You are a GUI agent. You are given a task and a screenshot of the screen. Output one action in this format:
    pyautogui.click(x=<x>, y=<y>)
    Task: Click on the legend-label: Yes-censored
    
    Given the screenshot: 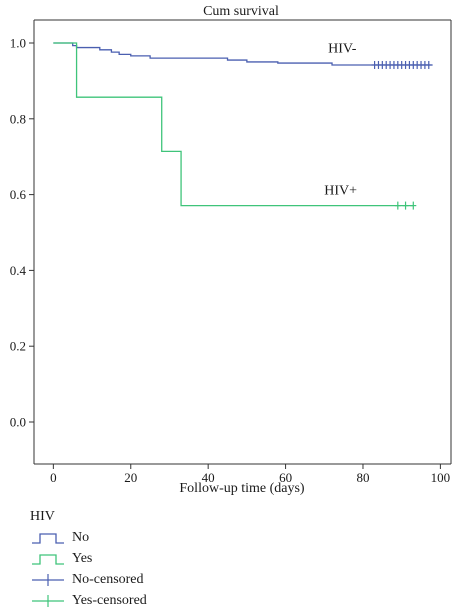 What is the action you would take?
    pyautogui.click(x=109, y=600)
    